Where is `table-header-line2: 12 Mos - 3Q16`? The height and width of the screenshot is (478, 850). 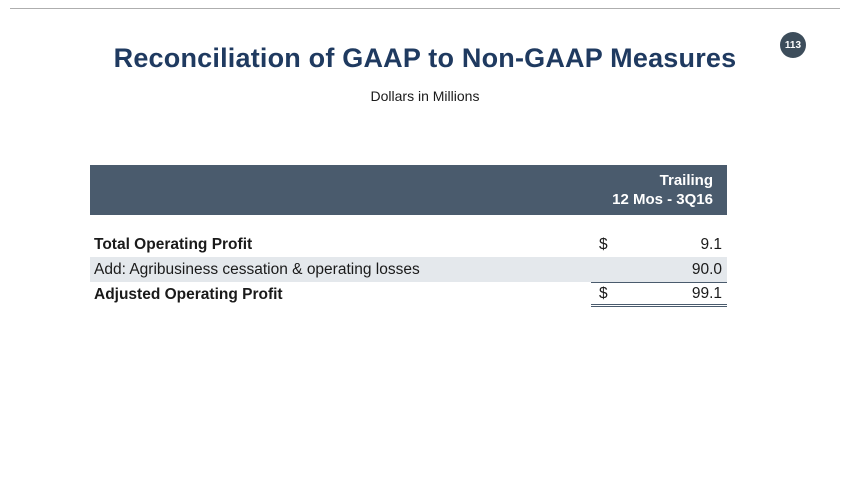 table-header-line2: 12 Mos - 3Q16 is located at coordinates (662, 199).